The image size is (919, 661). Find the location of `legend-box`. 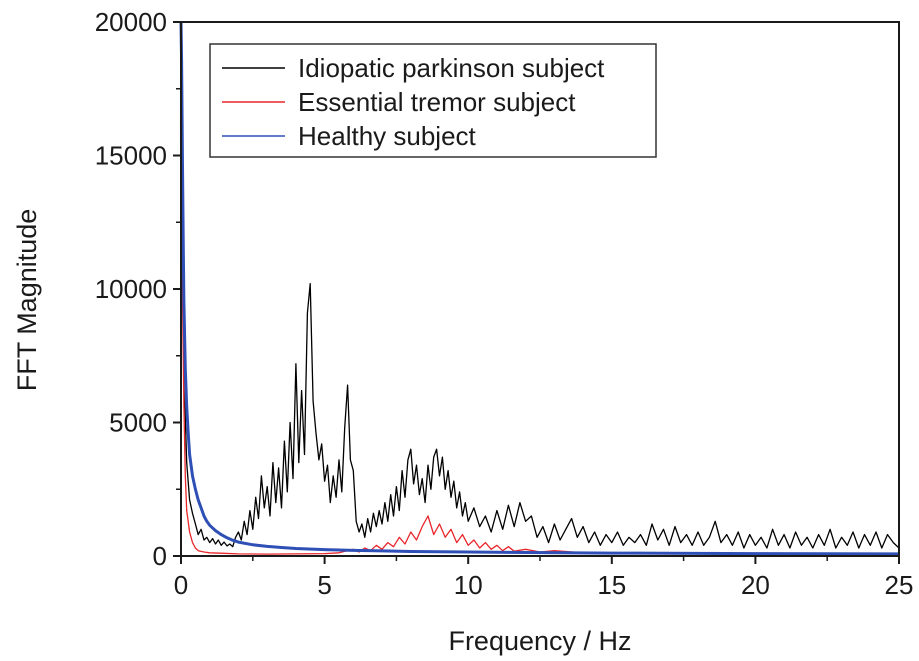

legend-box is located at coordinates (433, 100).